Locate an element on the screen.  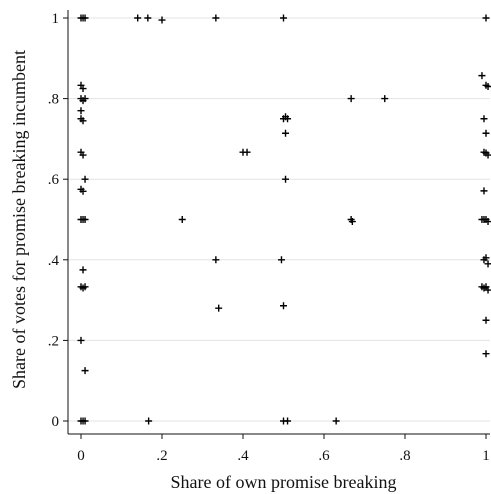
x-tick-label-4: .8 is located at coordinates (404, 456).